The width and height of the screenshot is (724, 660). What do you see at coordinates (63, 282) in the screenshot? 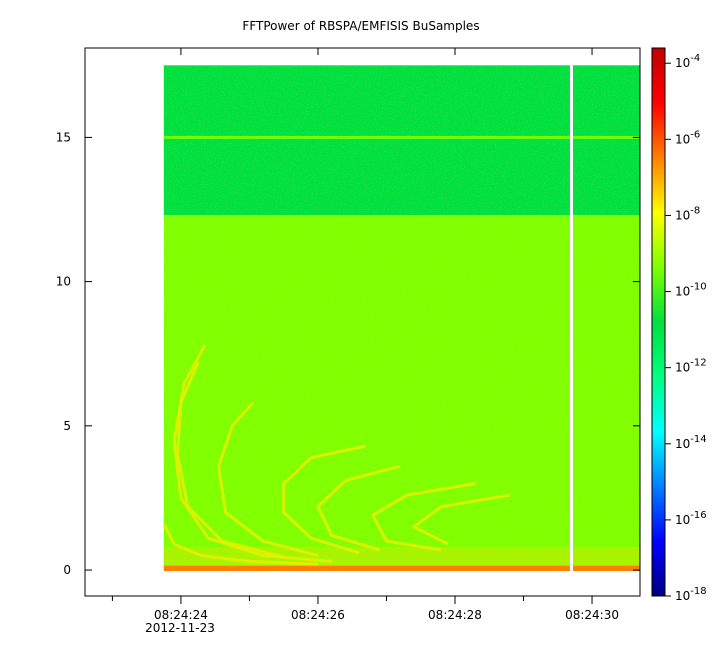
I see `y-tick-label: 10` at bounding box center [63, 282].